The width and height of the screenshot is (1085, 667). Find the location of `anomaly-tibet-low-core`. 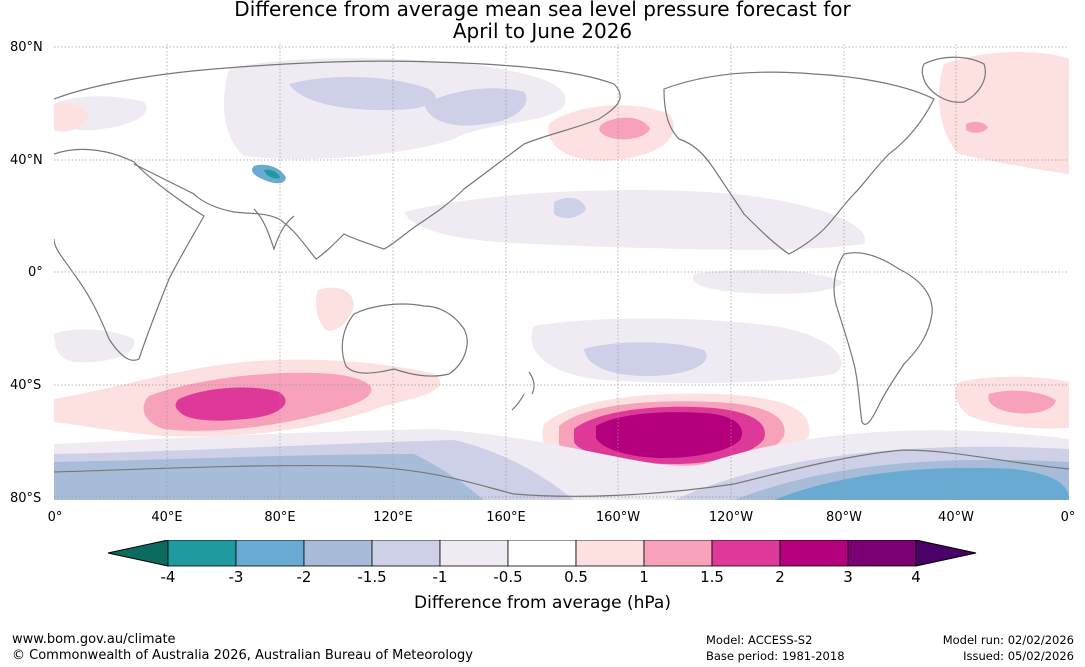

anomaly-tibet-low-core is located at coordinates (272, 174).